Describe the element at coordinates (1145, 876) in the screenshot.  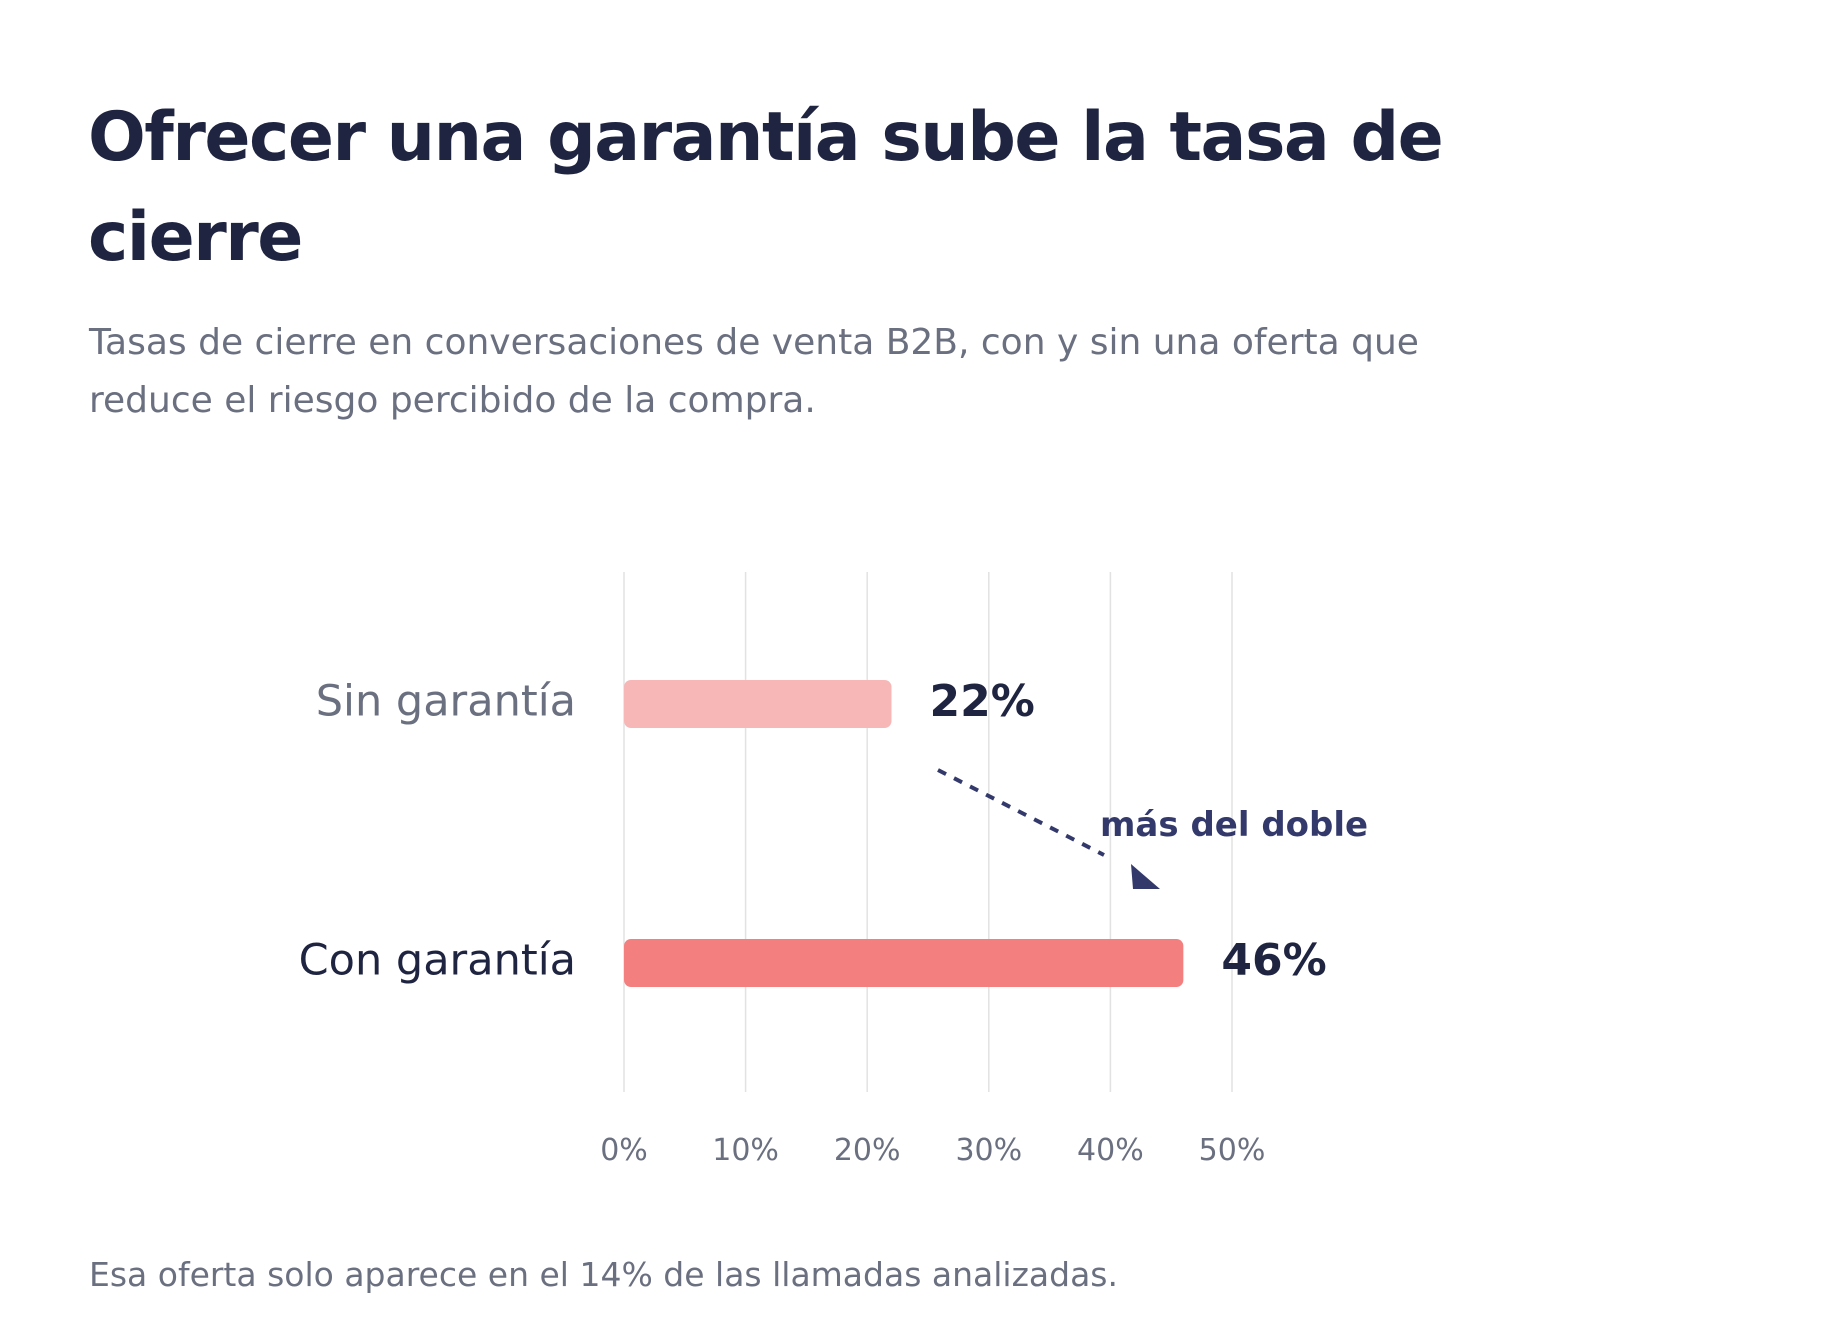
I see `annotation-arrowhead` at that location.